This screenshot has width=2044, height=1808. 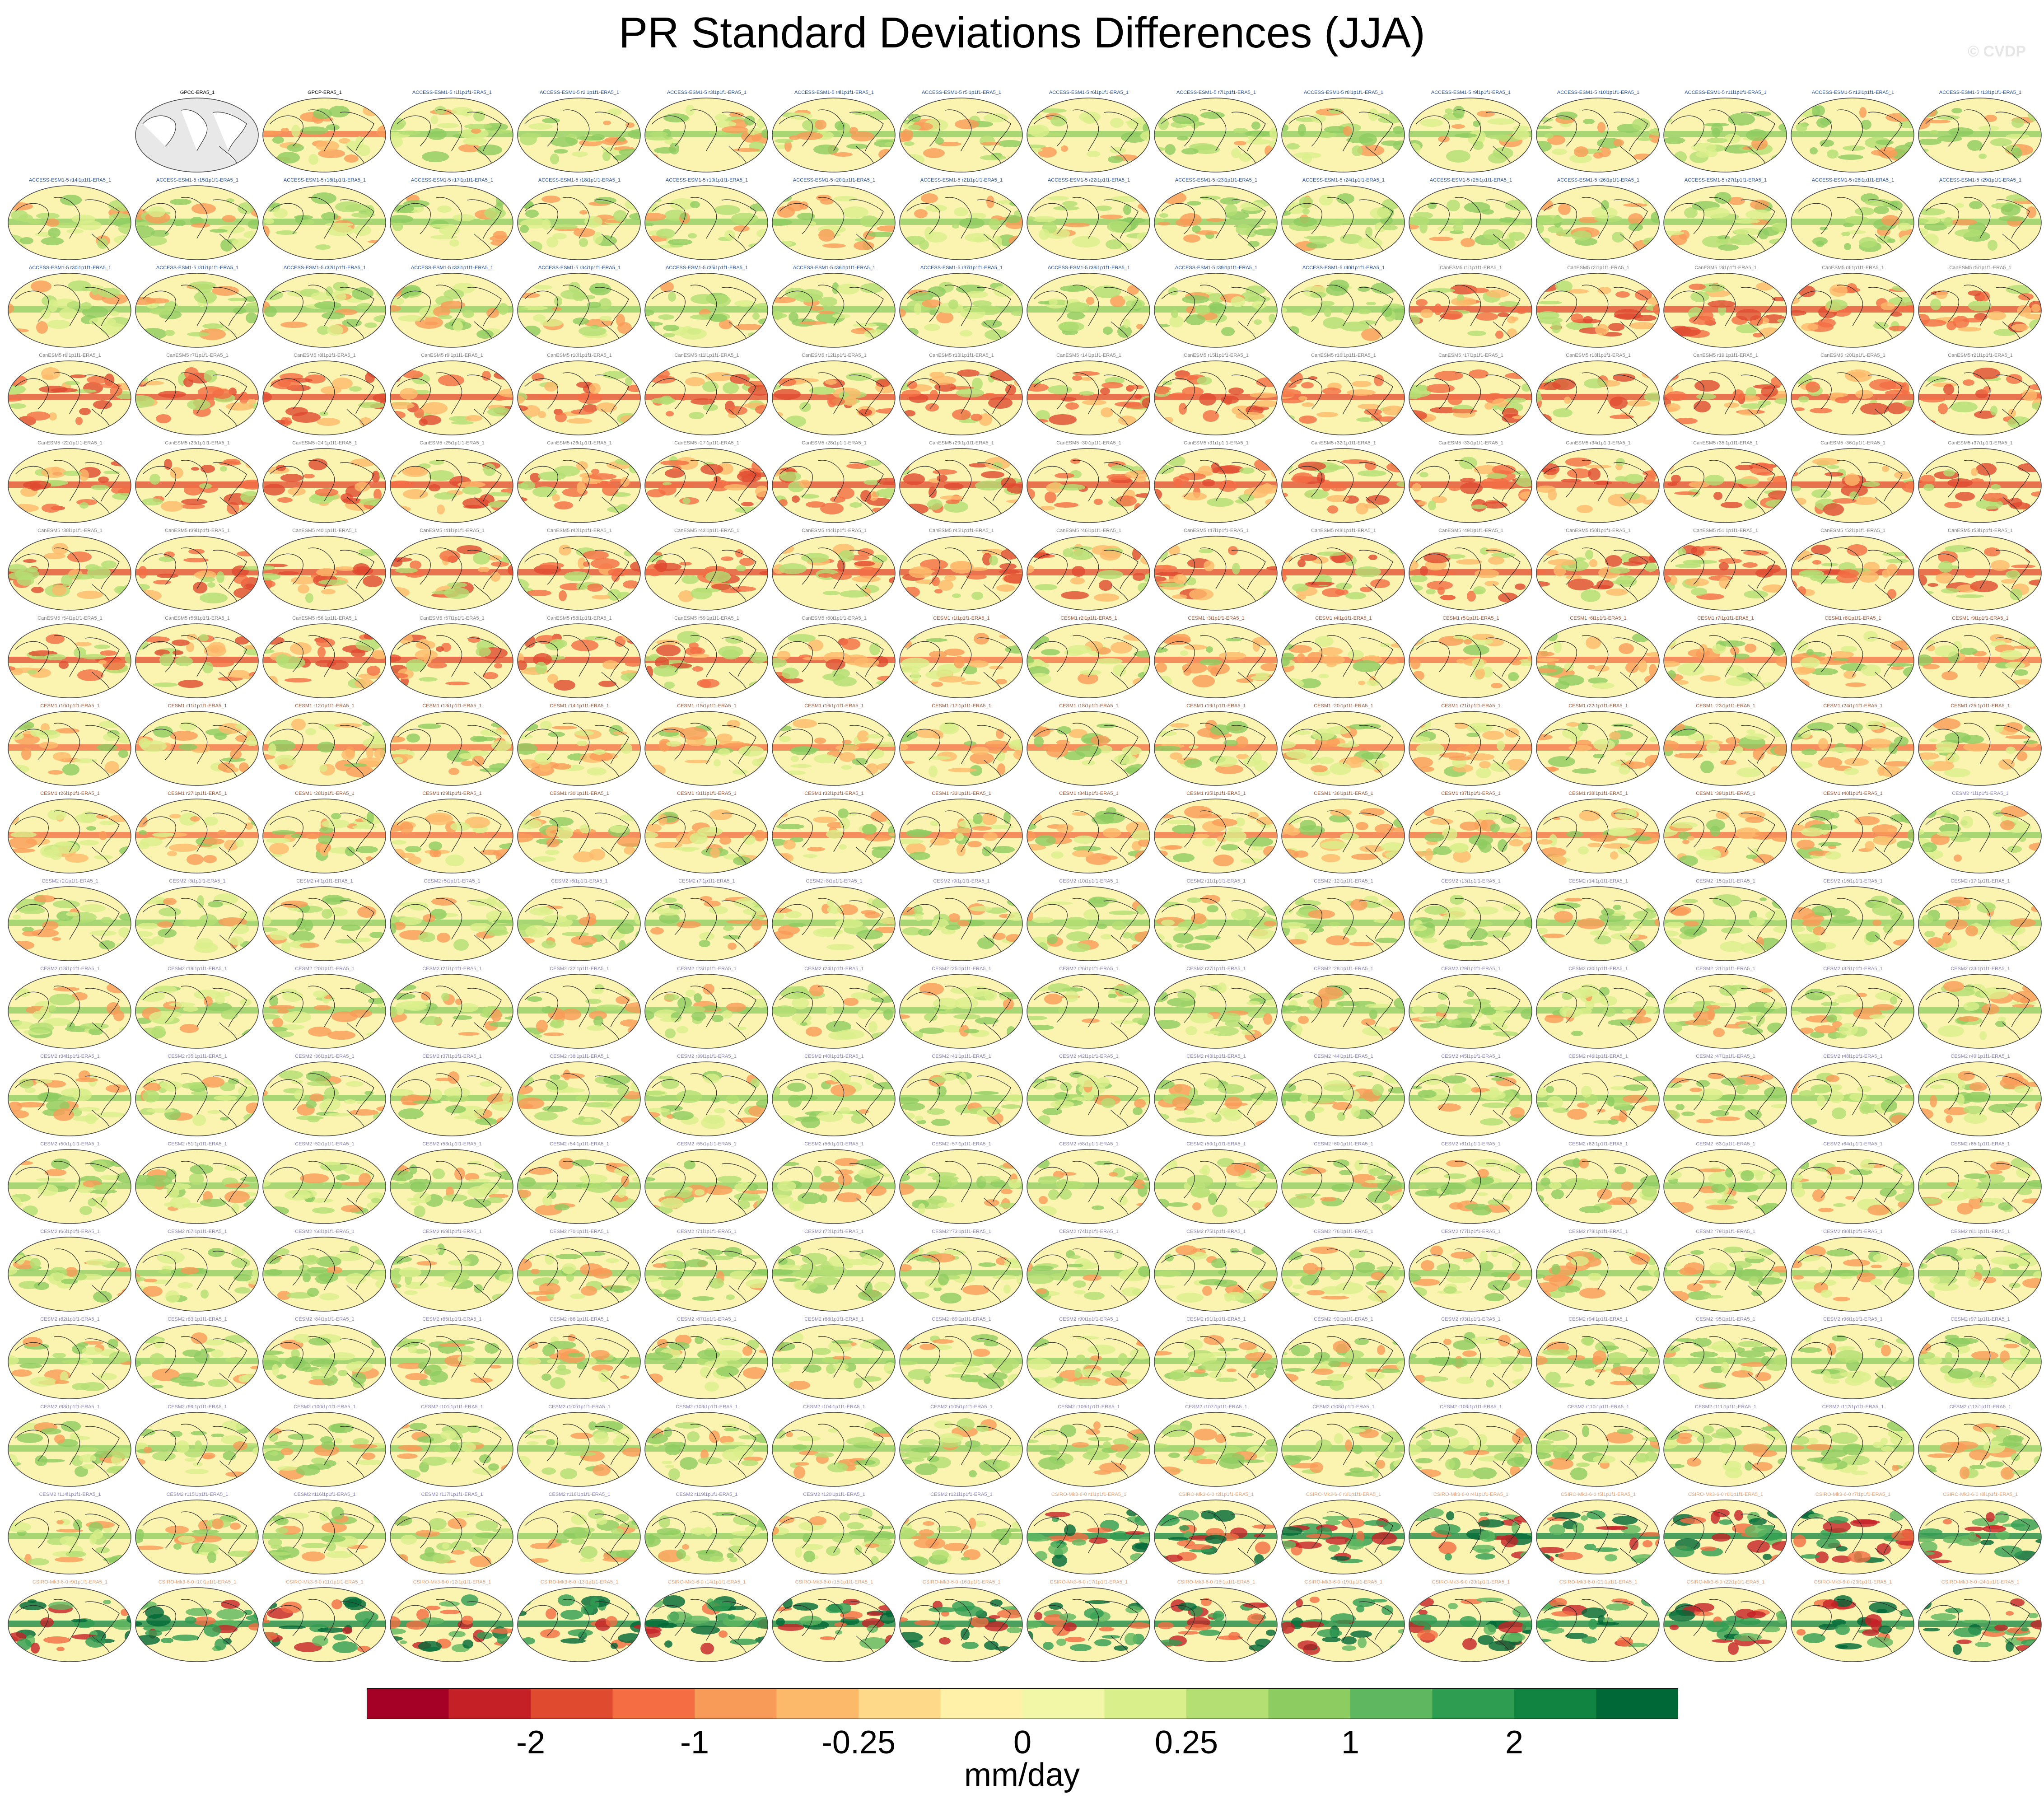 What do you see at coordinates (70, 793) in the screenshot?
I see `panel-label: CESM1 r26i1p1f1-ERA5_1` at bounding box center [70, 793].